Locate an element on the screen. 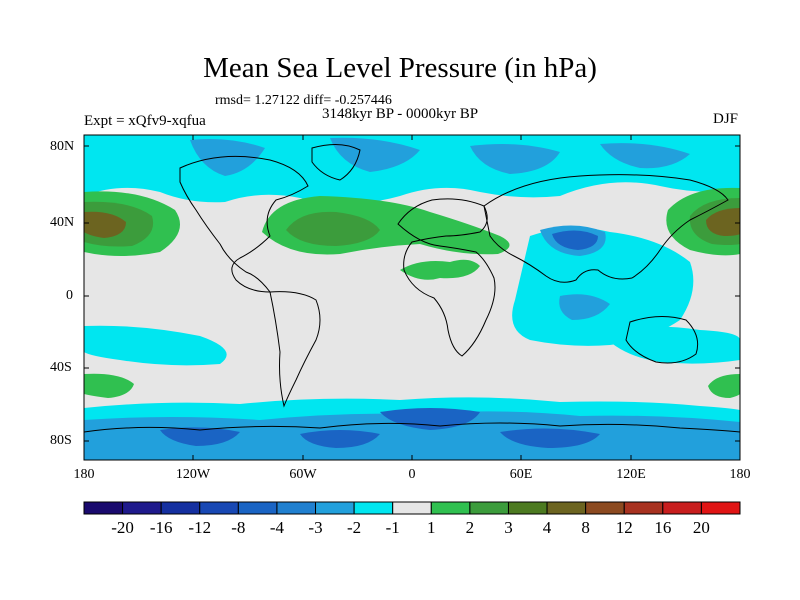 The width and height of the screenshot is (800, 600). europe-africa-coast is located at coordinates (446, 277).